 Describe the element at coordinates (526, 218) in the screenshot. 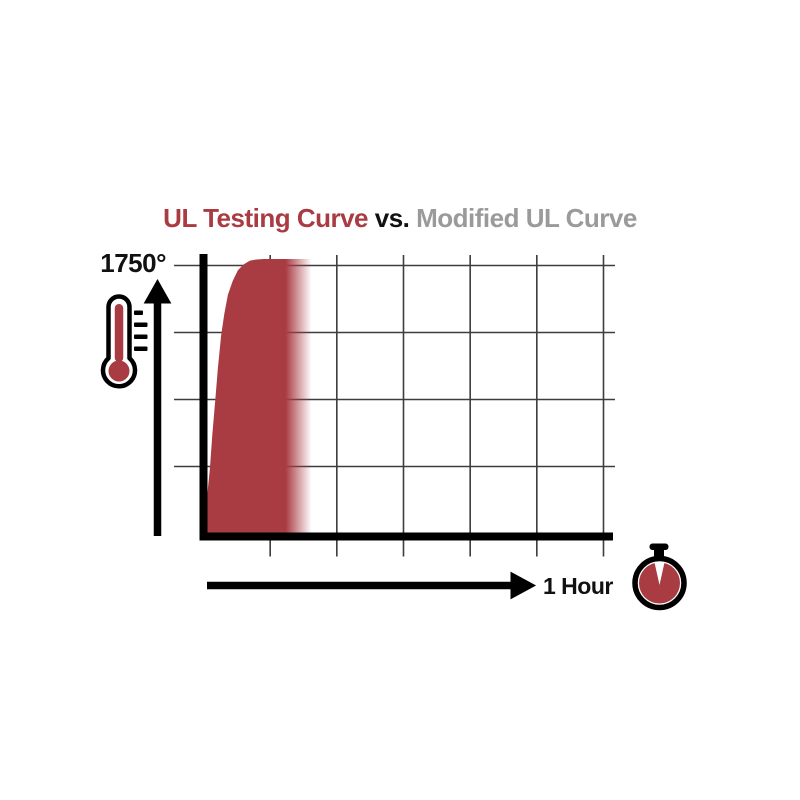

I see `title-modified-ul-curve: Modified UL Curve` at that location.